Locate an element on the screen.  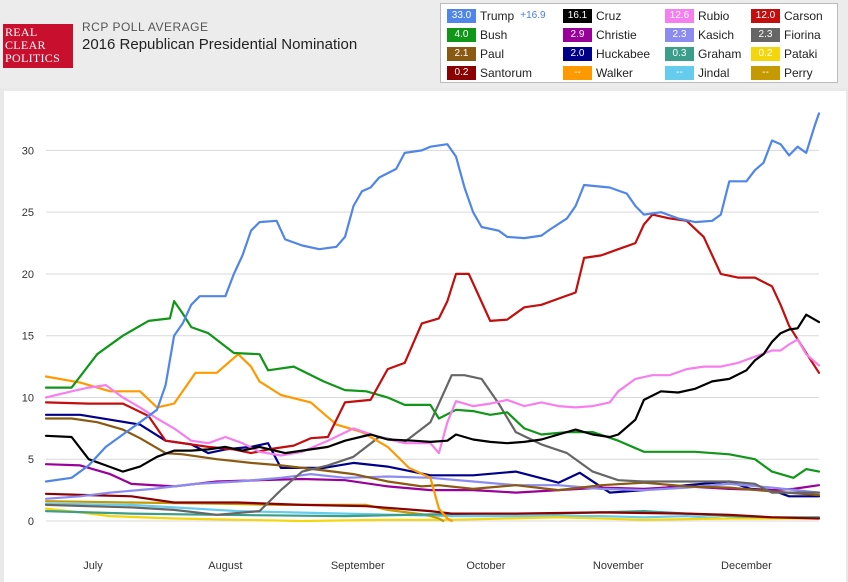
rcp-logo: REAL CLEAR POLITICS is located at coordinates (38, 46).